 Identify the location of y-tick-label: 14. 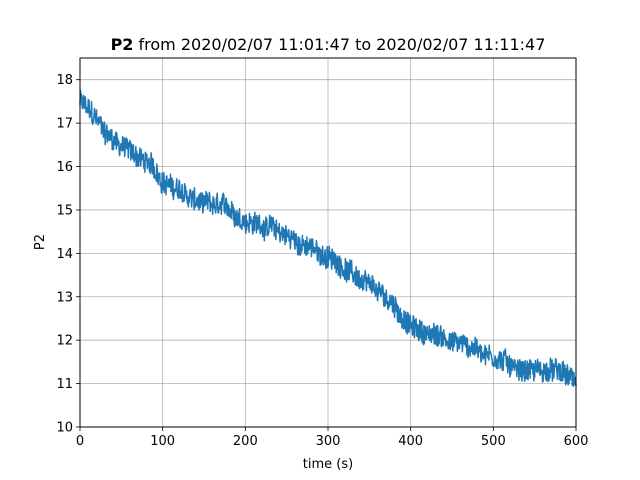
(64, 254).